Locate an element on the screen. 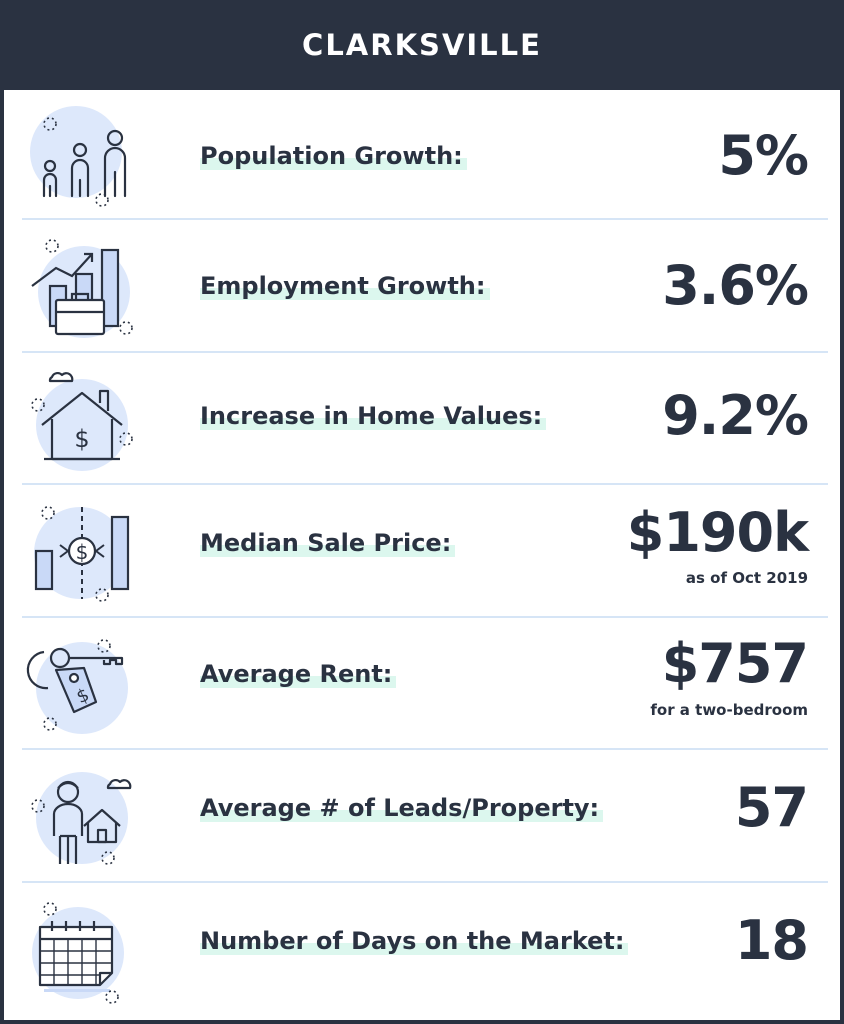 This screenshot has height=1024, width=844. stat-row-average-rent: $ Average Rent: $757 for a two-bedroom is located at coordinates (422, 686).